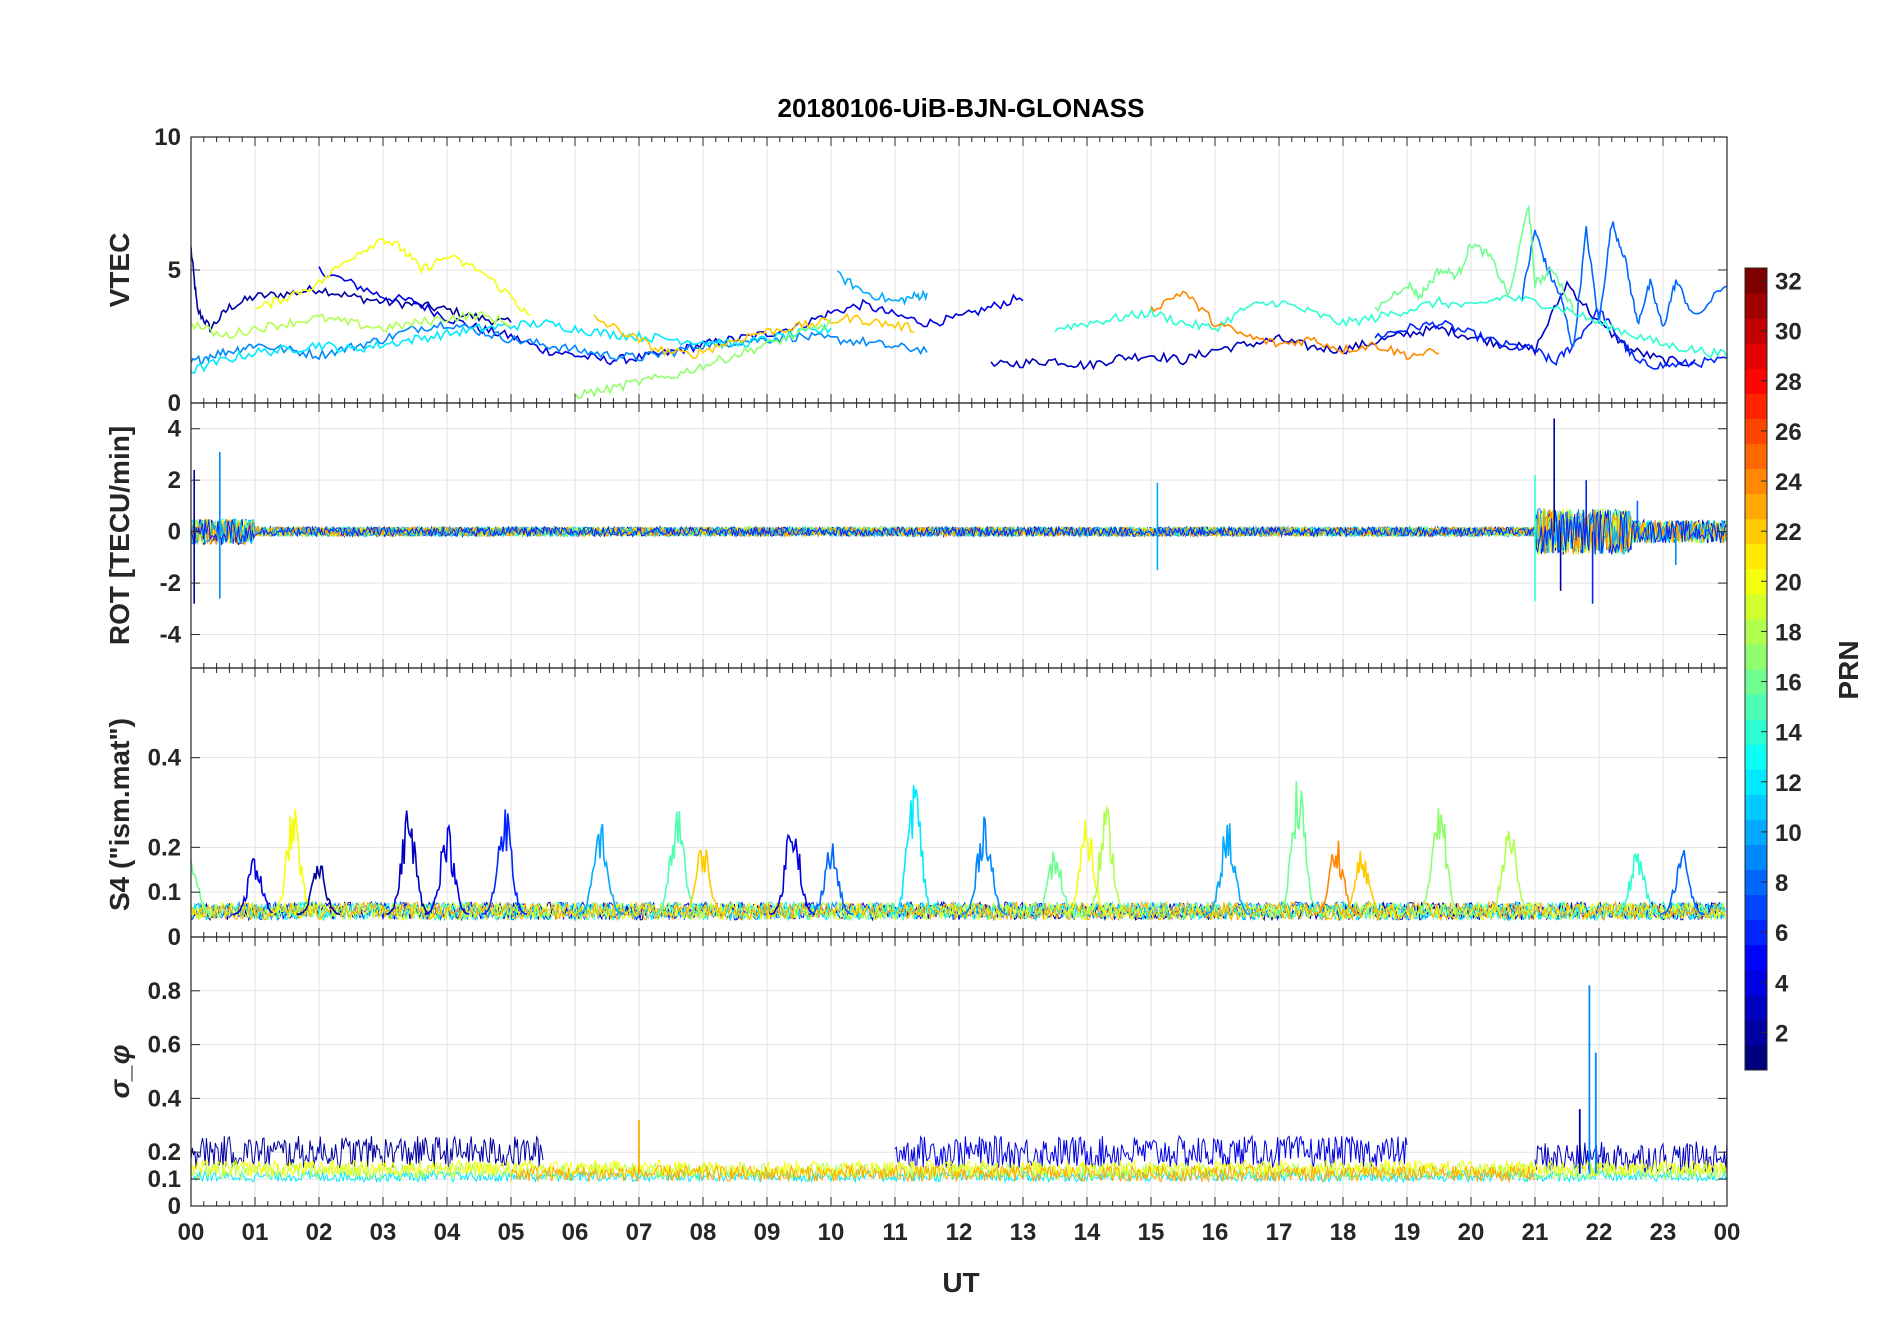  Describe the element at coordinates (1781, 1033) in the screenshot. I see `colorbar-tick-label: 2` at that location.